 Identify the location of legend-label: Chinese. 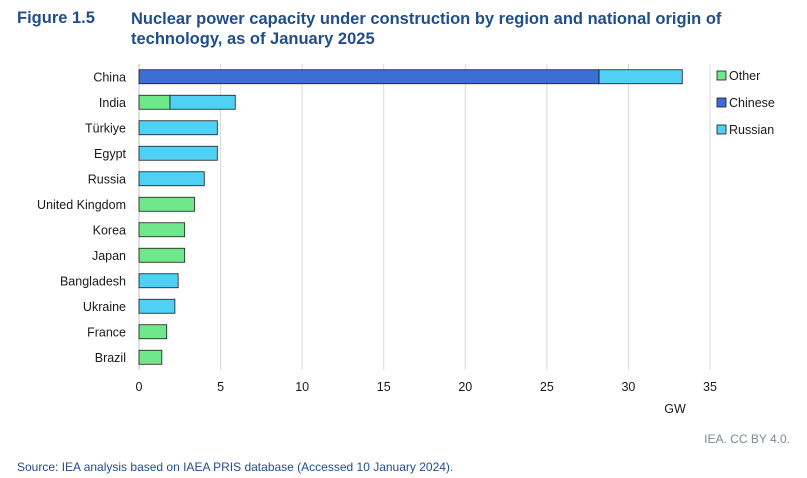
(752, 103).